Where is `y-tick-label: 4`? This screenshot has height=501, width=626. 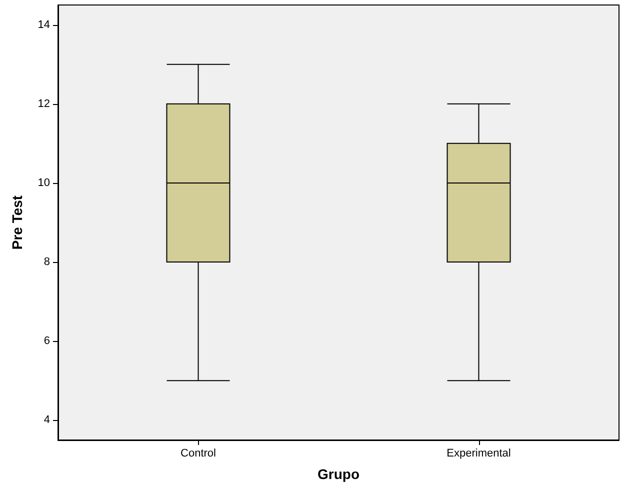 y-tick-label: 4 is located at coordinates (47, 420).